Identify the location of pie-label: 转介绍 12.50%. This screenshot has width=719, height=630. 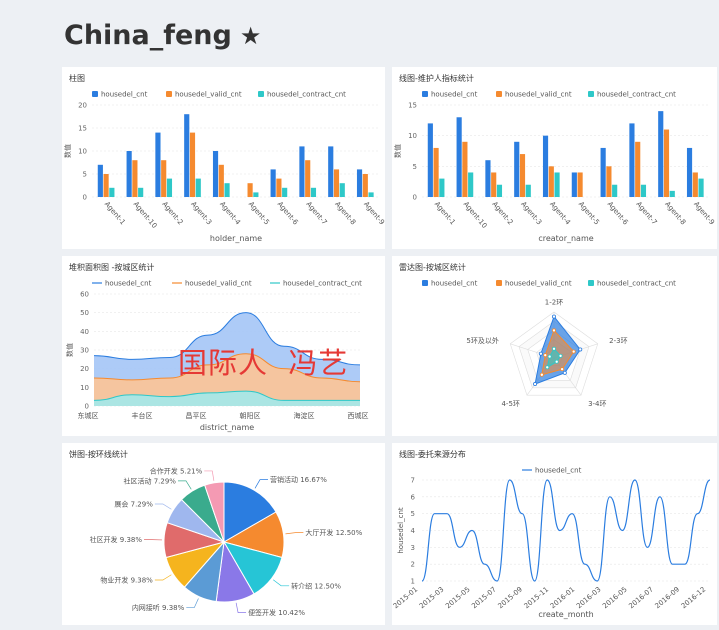
(316, 585).